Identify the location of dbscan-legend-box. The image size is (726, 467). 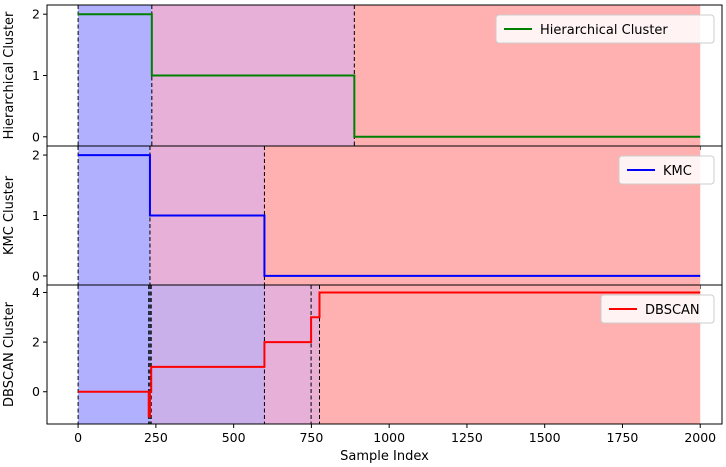
(657, 309).